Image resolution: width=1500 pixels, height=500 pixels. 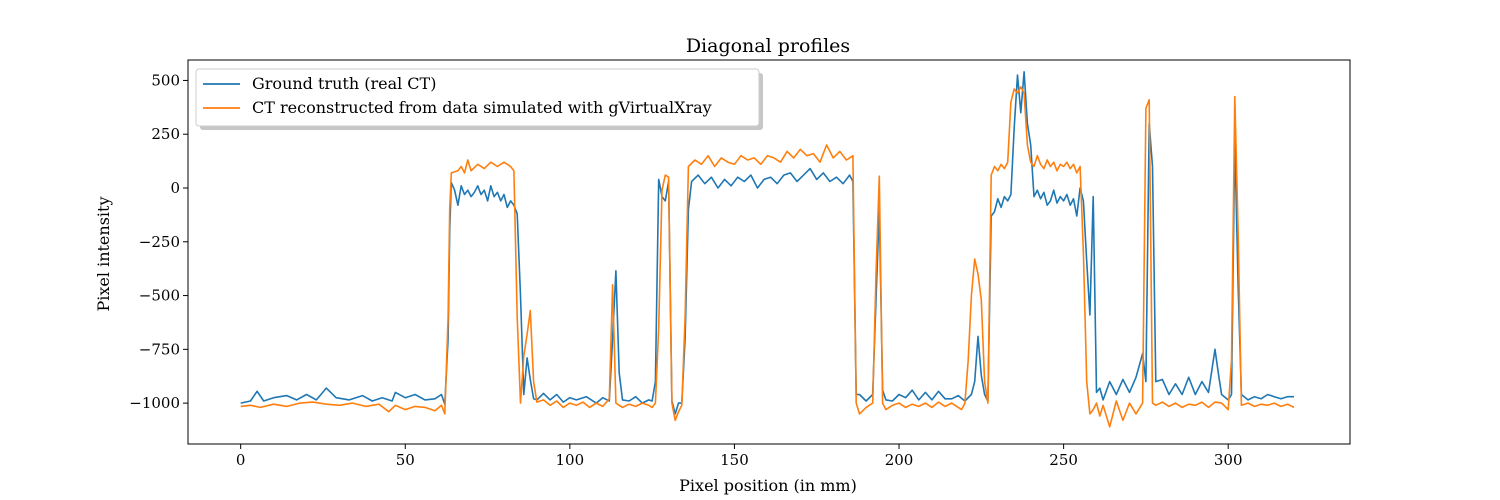 What do you see at coordinates (159, 296) in the screenshot?
I see `y-tick-label: −500` at bounding box center [159, 296].